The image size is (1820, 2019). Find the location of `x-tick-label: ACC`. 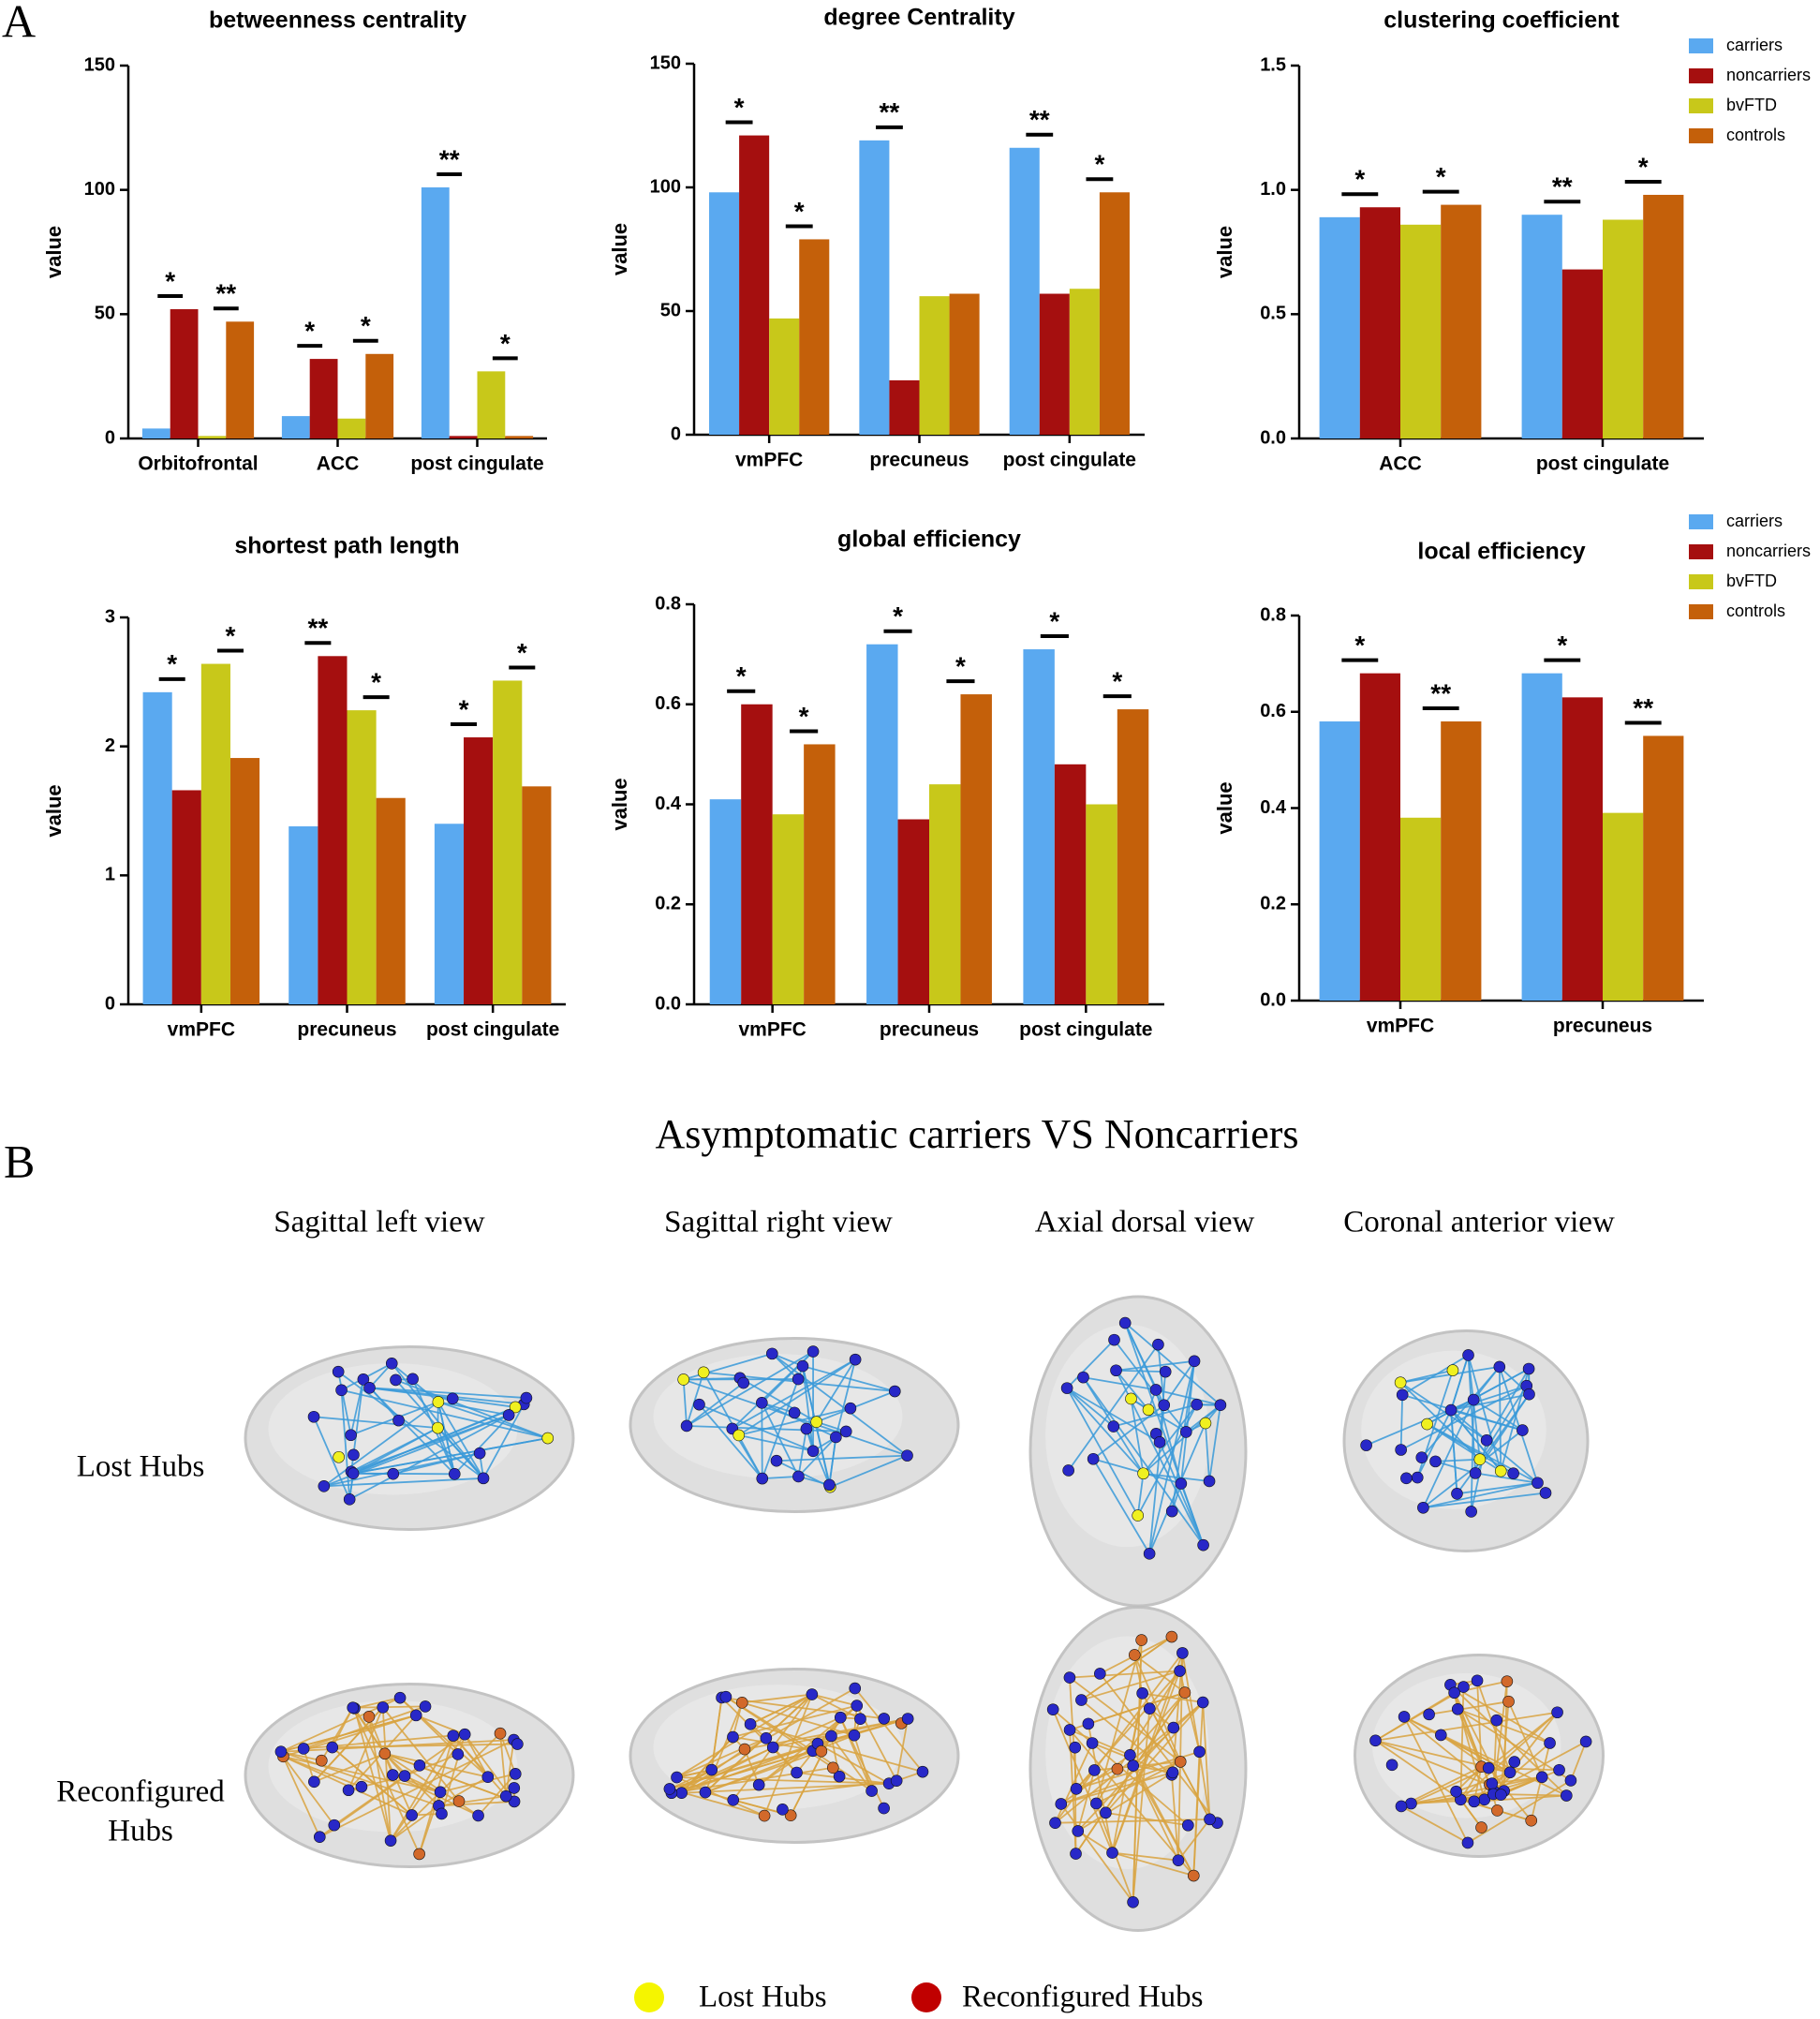

x-tick-label: ACC is located at coordinates (1400, 464).